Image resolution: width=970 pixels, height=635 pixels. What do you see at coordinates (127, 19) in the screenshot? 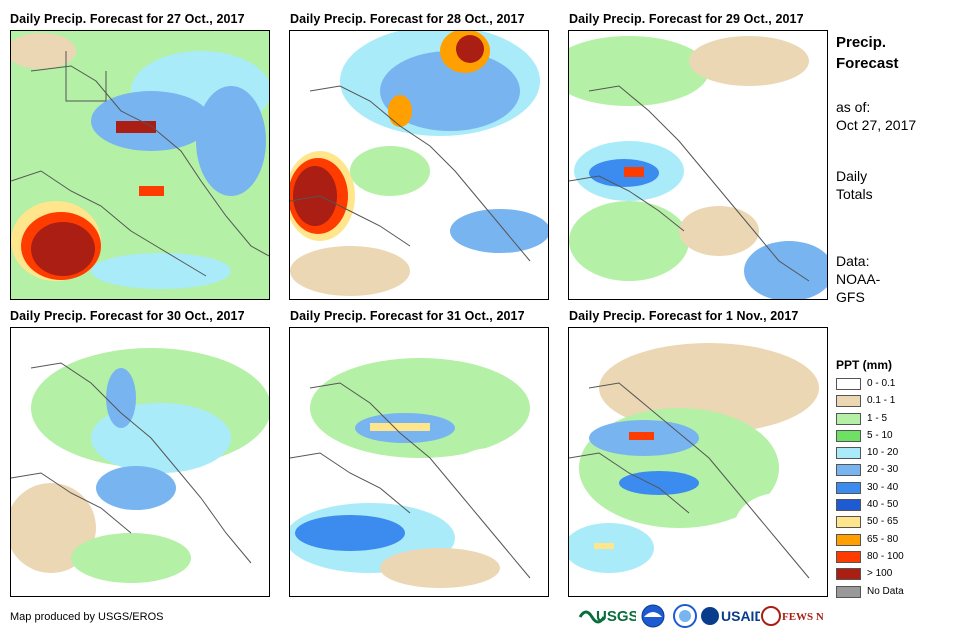
I see `panel-title-1: Daily Precip. Forecast for 27 Oct., 2017` at bounding box center [127, 19].